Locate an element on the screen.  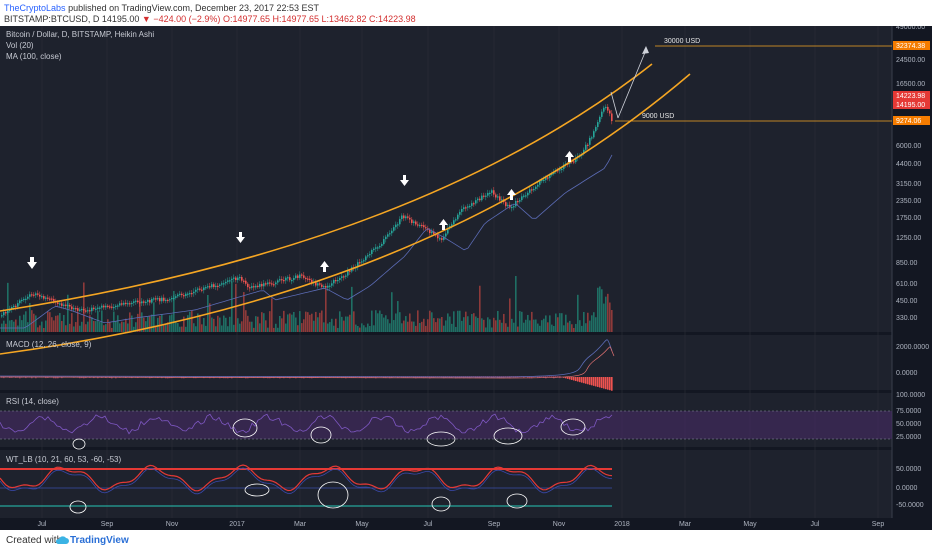
wt-pane is located at coordinates (446, 484).